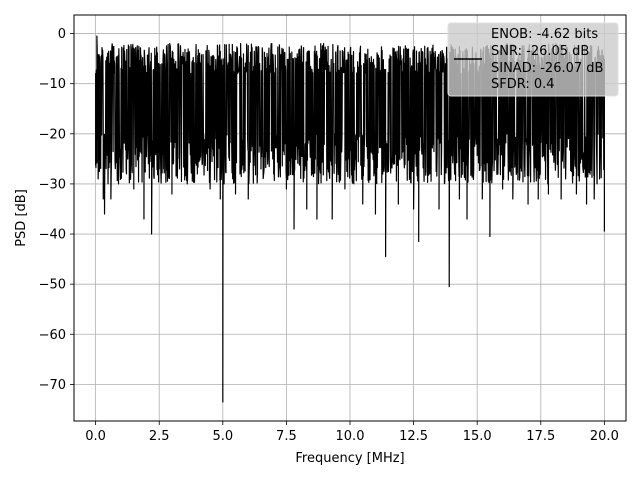 Image resolution: width=640 pixels, height=480 pixels. Describe the element at coordinates (523, 84) in the screenshot. I see `legend-entry-sfdr: SFDR: 0.4` at that location.